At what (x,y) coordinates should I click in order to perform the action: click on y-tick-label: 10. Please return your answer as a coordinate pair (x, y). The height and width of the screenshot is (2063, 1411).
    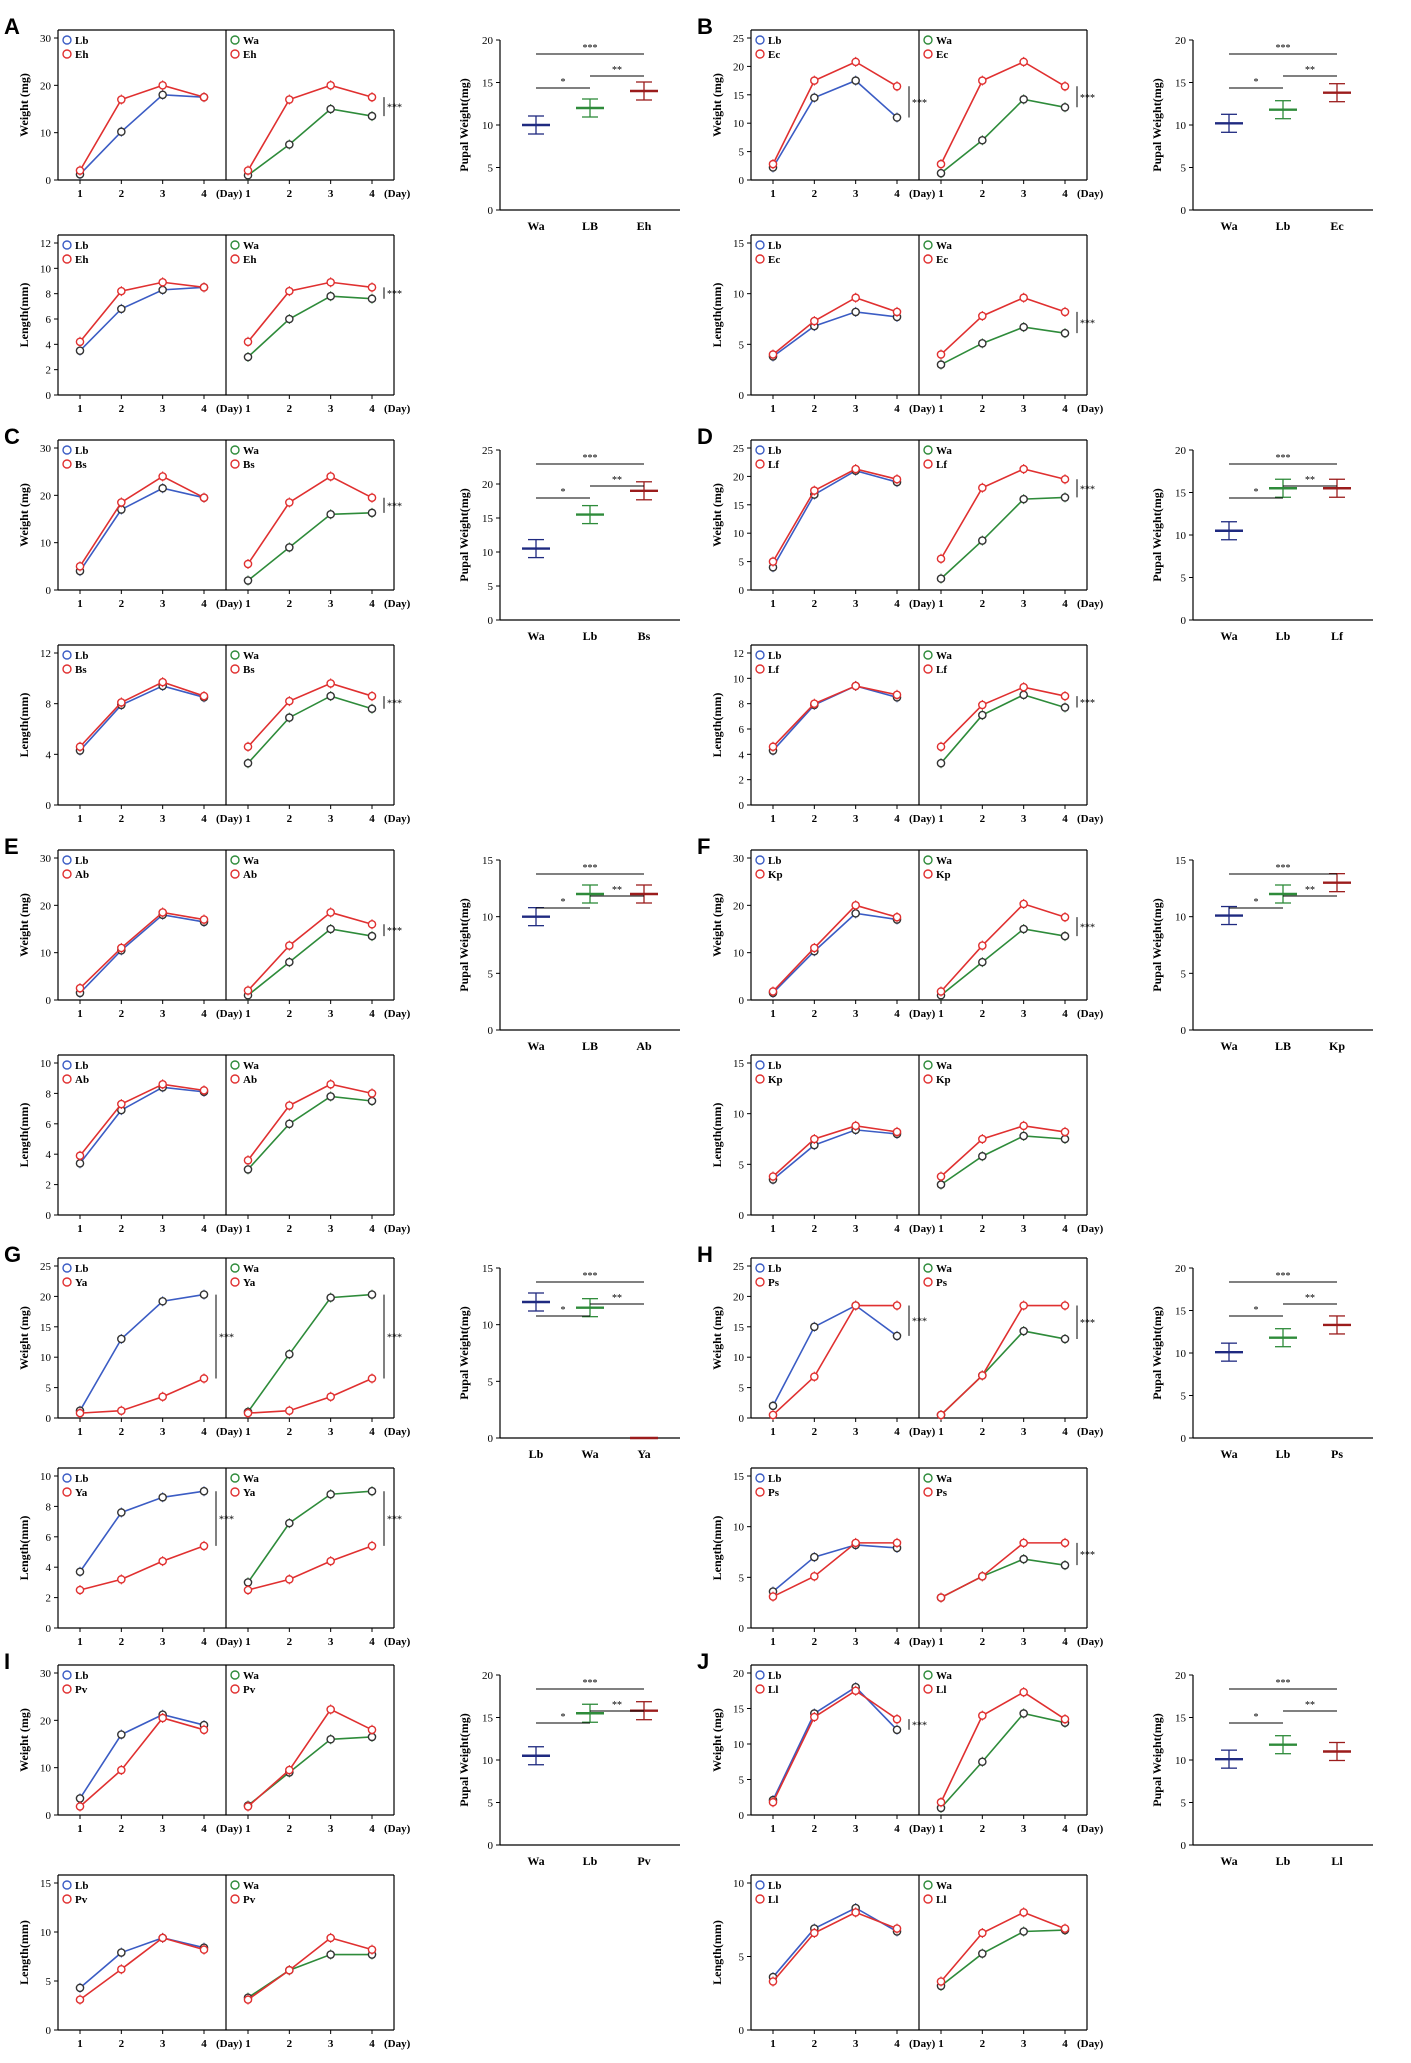
    Looking at the image, I should click on (46, 1358).